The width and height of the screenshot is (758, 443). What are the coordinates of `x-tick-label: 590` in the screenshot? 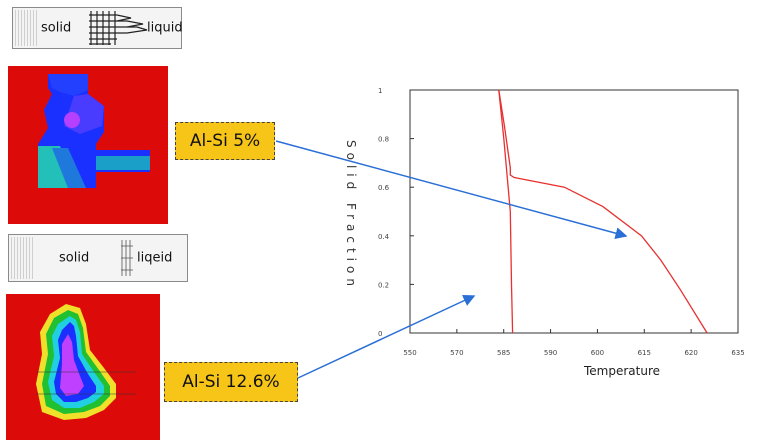 It's located at (550, 353).